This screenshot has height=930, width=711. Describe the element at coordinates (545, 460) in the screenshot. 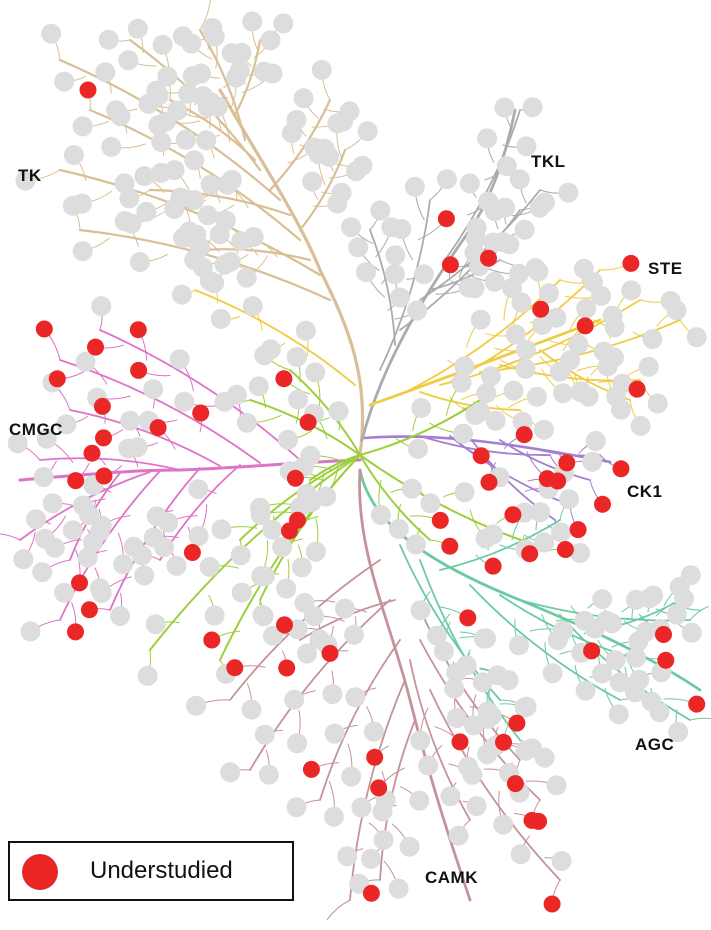

I see `branch-ck1` at that location.